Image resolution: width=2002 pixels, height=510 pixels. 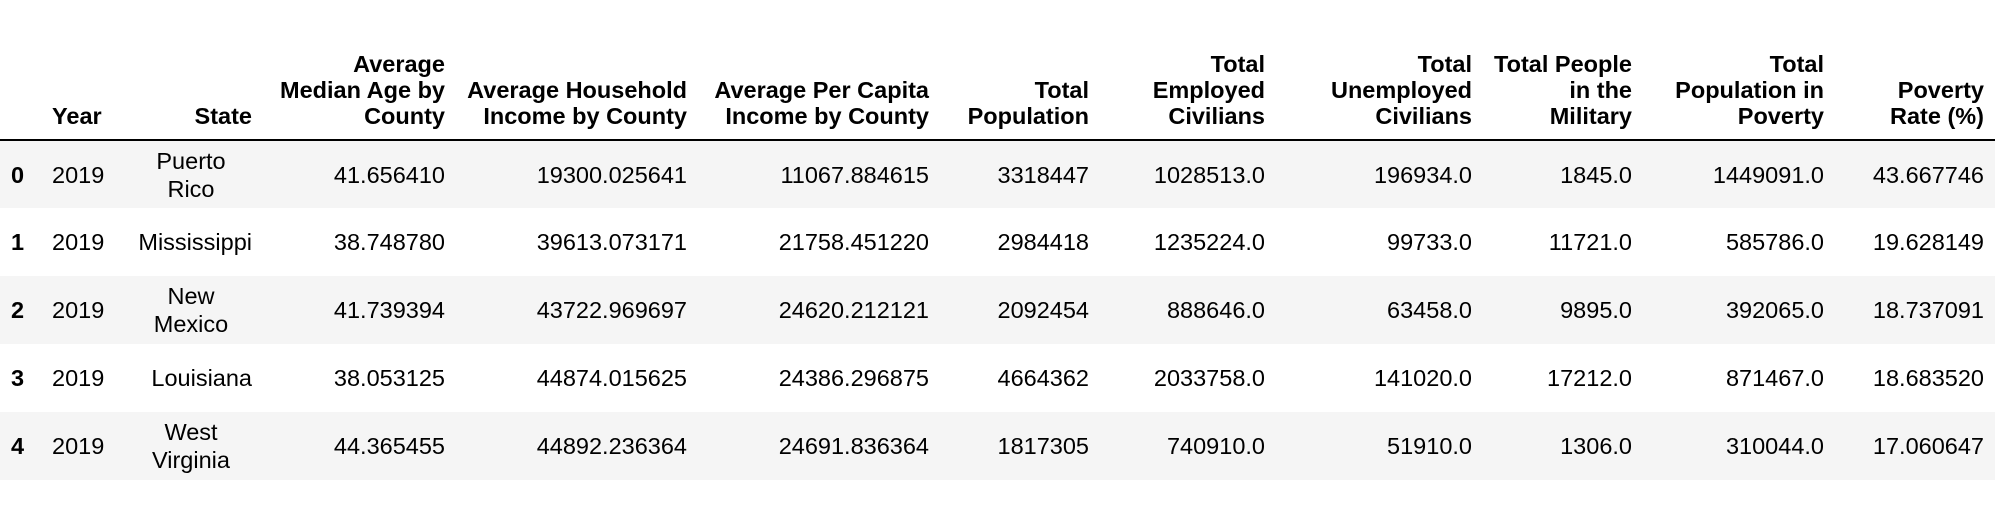 What do you see at coordinates (18, 378) in the screenshot?
I see `row-index: 3` at bounding box center [18, 378].